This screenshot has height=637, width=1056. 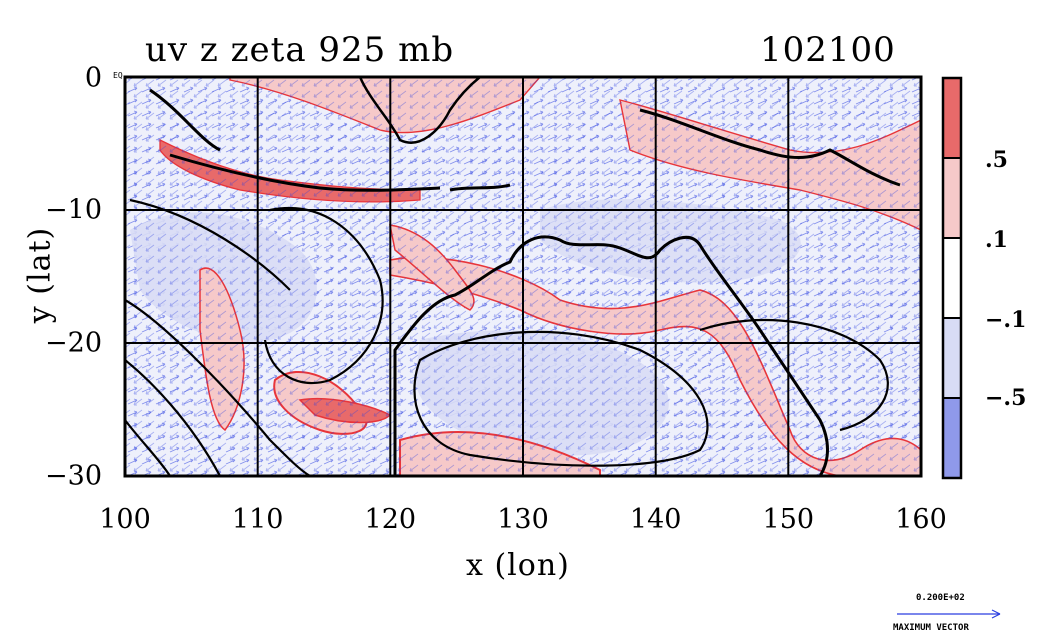 I want to click on colorbar-label: .1, so click(x=996, y=240).